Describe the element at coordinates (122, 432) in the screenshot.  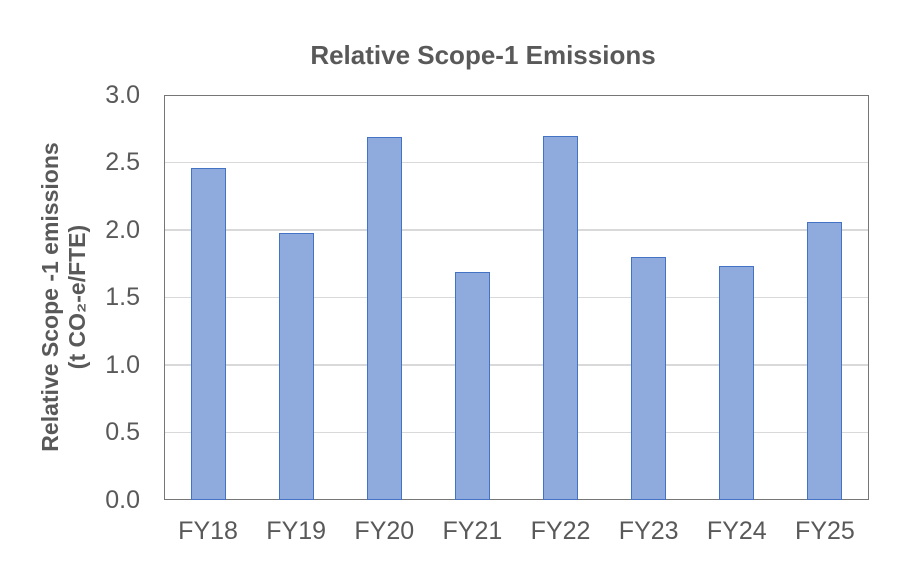
I see `y-axis-tick-label: 0.5` at that location.